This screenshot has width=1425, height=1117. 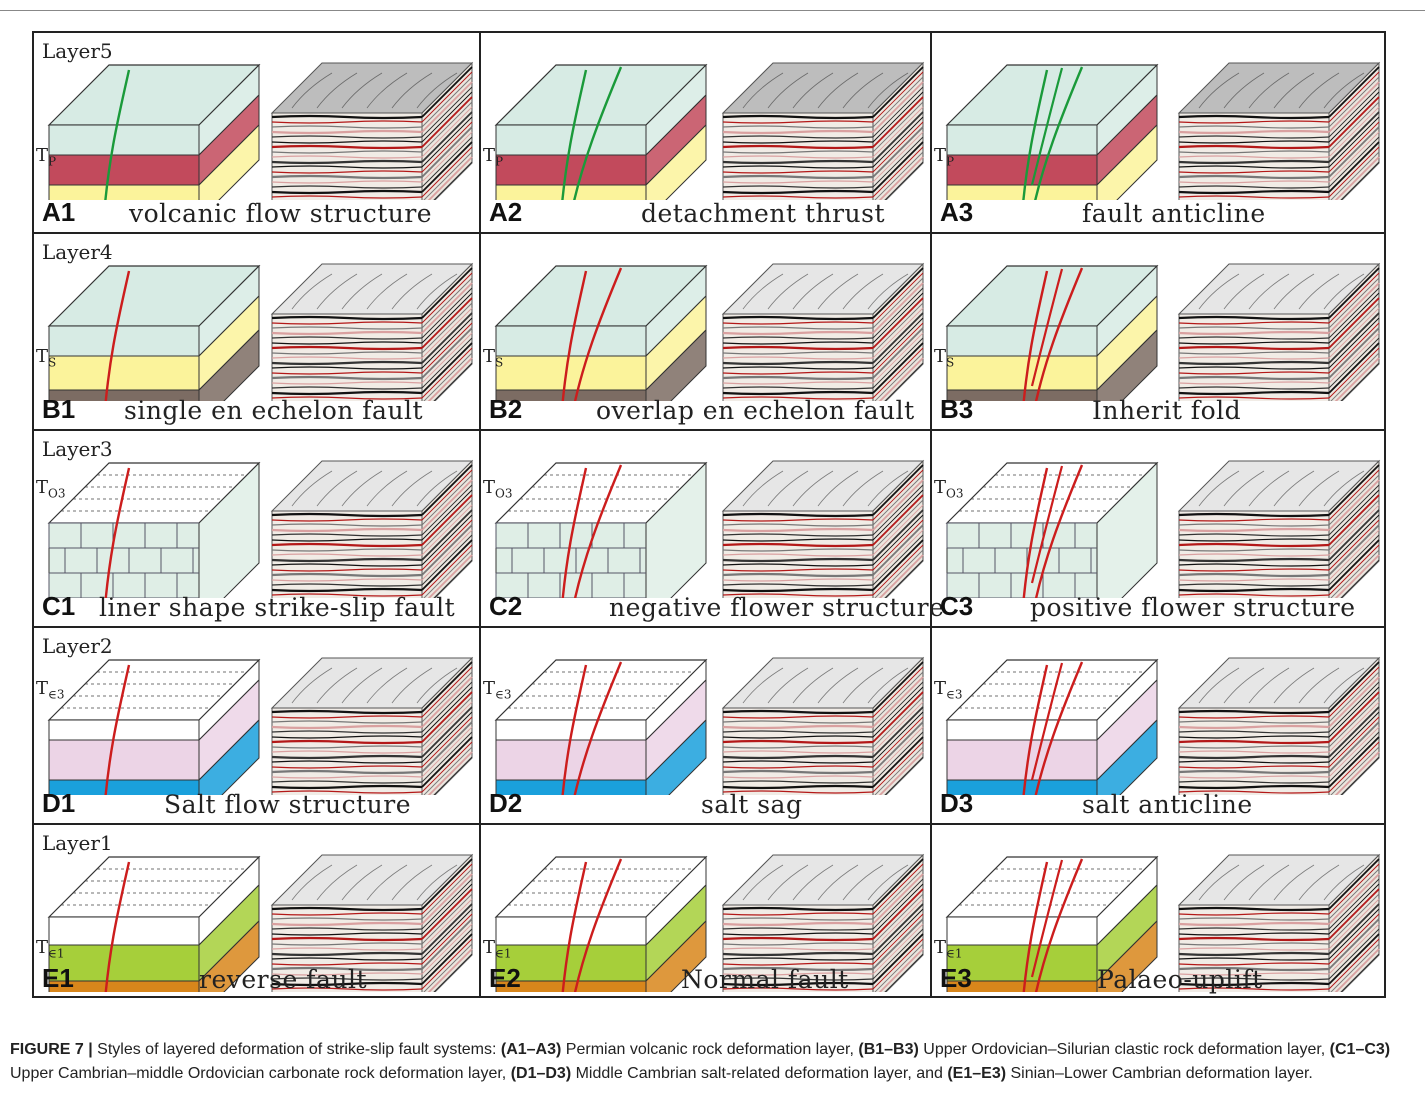 I want to click on layer-label: Layer4, so click(x=77, y=252).